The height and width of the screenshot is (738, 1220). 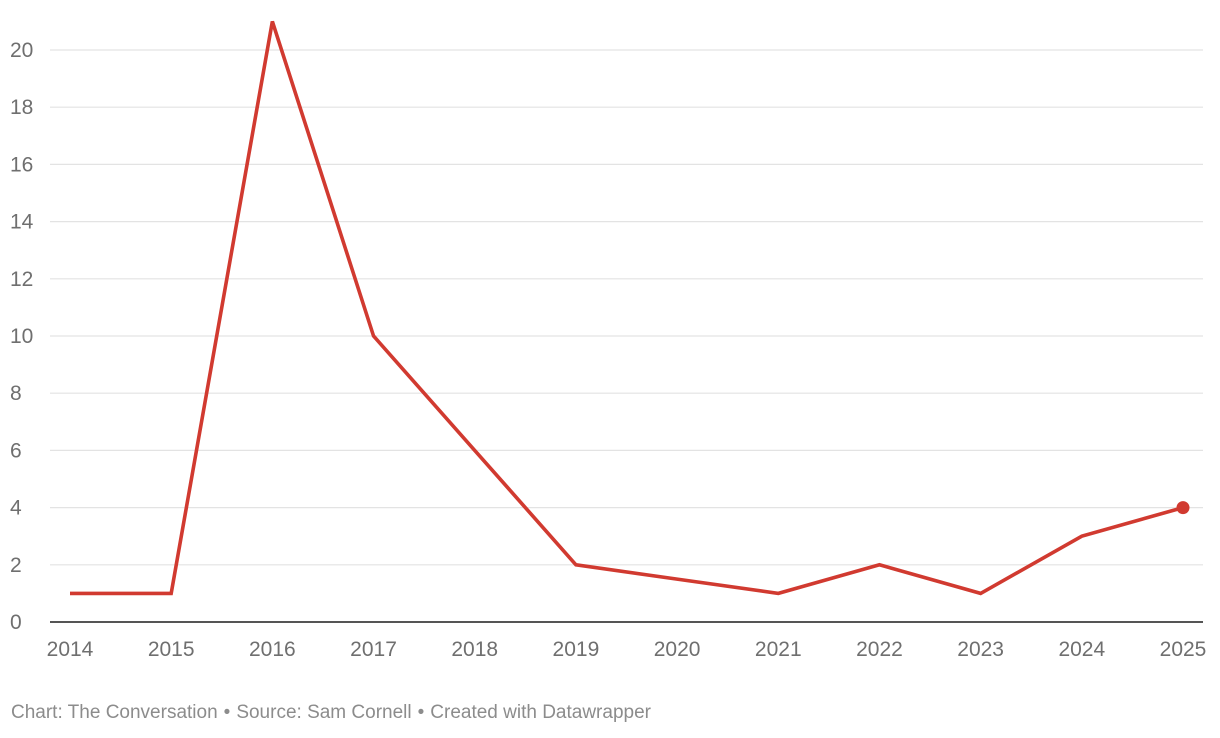 What do you see at coordinates (1081, 649) in the screenshot?
I see `x-tick-label: 2024` at bounding box center [1081, 649].